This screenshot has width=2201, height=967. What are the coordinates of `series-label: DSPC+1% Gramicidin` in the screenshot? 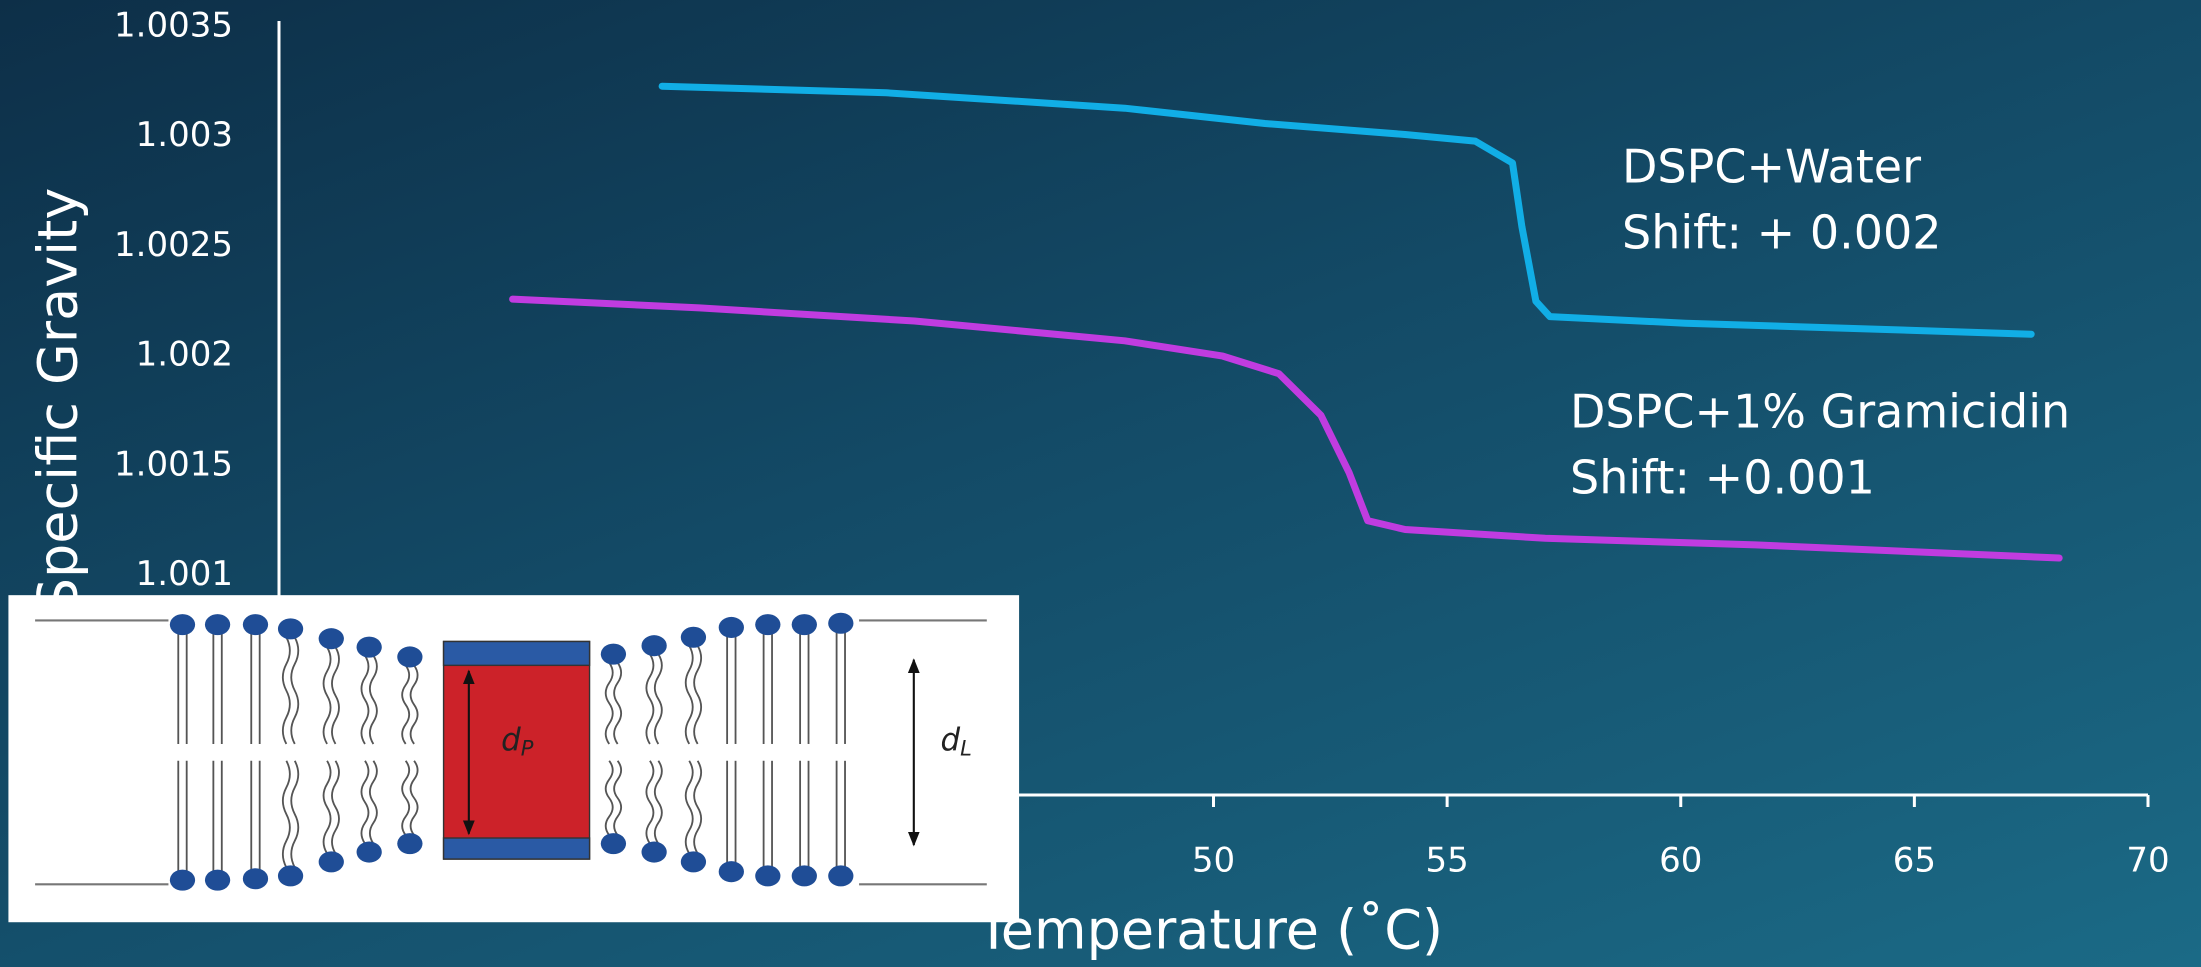 It's located at (1820, 412).